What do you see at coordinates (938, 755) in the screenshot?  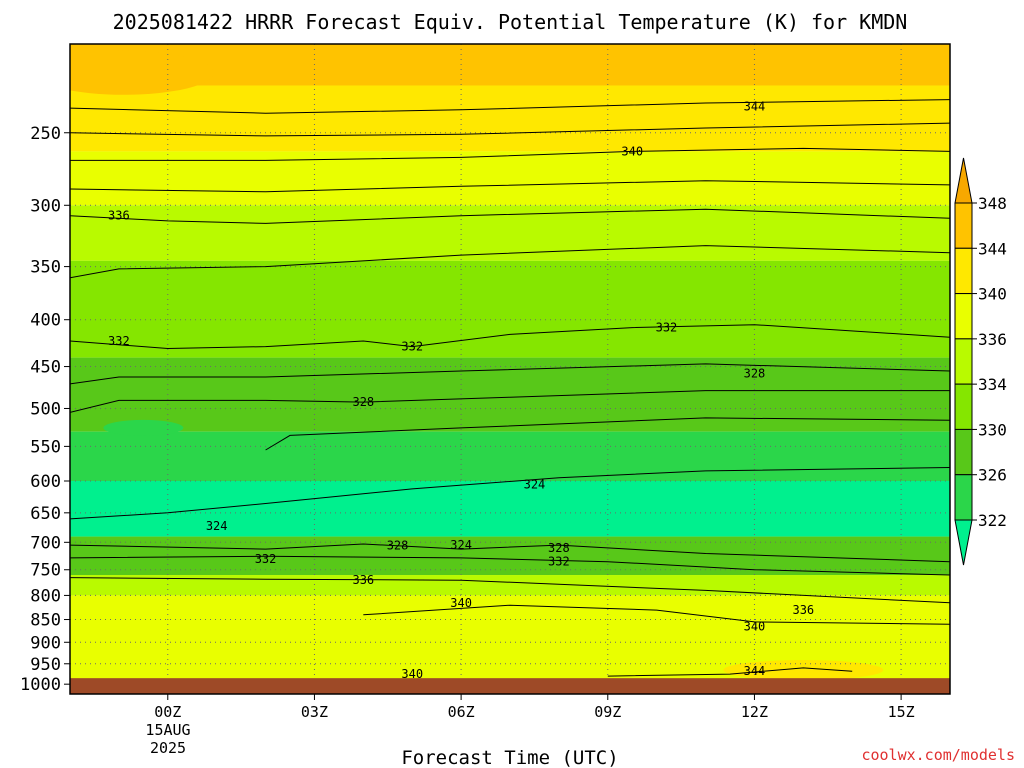 I see `watermark: coolwx.com/models` at bounding box center [938, 755].